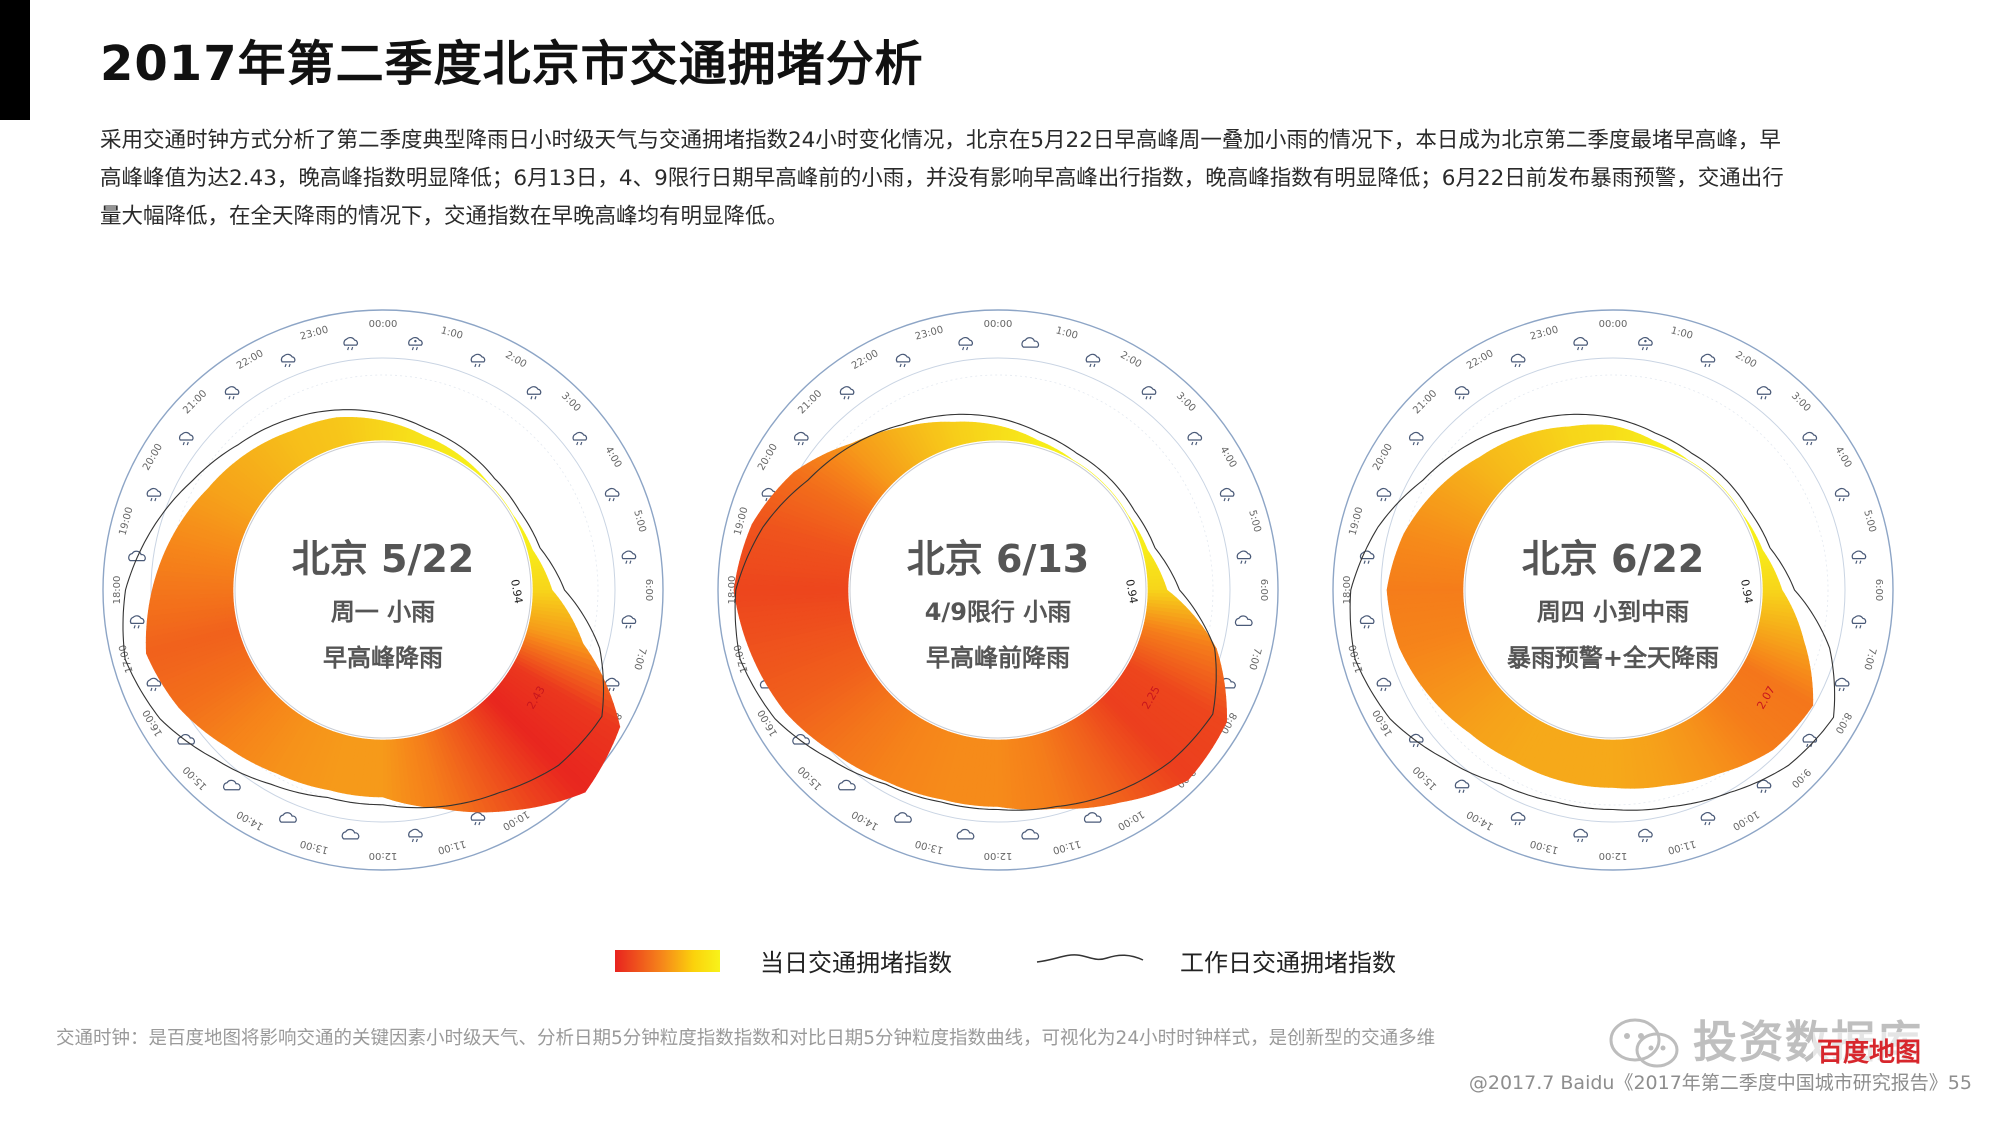 This screenshot has width=2000, height=1125. What do you see at coordinates (1843, 722) in the screenshot?
I see `hour-tick-label: 8:00` at bounding box center [1843, 722].